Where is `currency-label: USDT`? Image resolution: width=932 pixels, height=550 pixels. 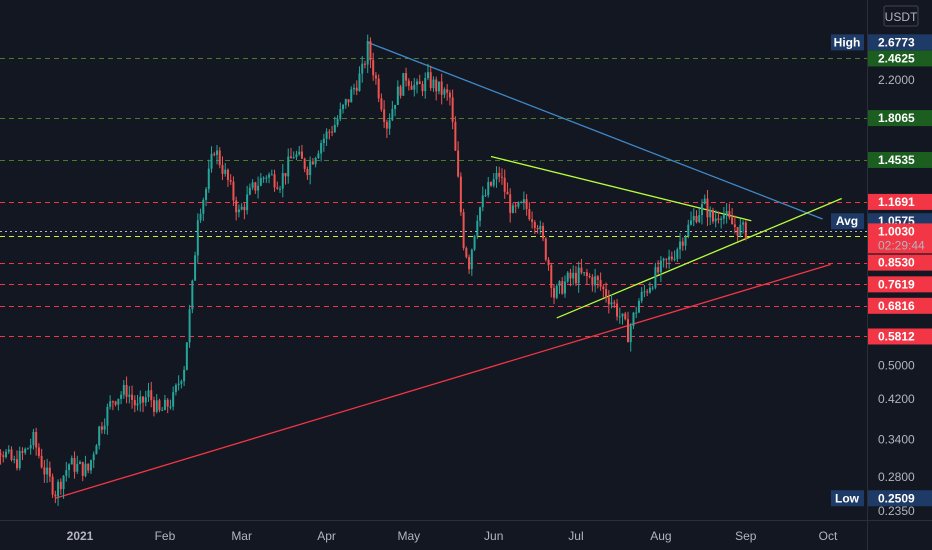
currency-label: USDT is located at coordinates (901, 17).